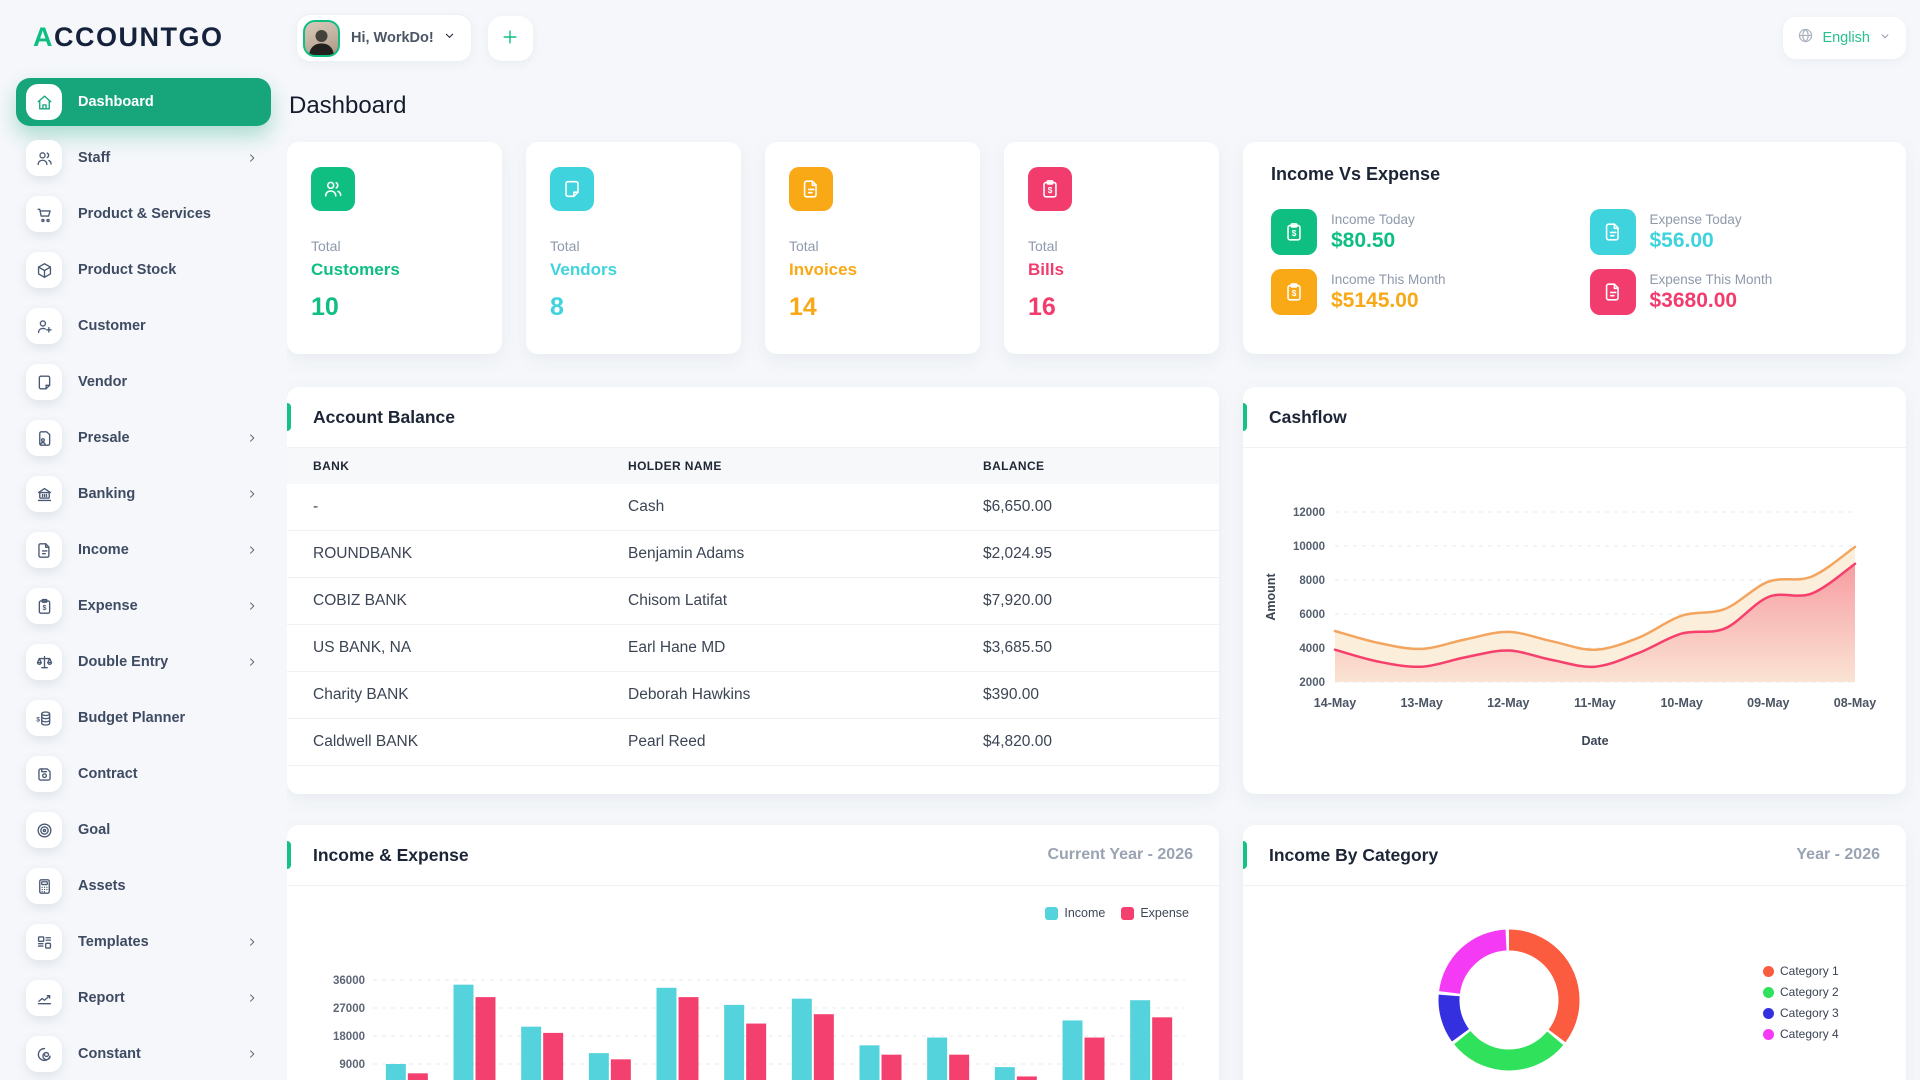 This screenshot has width=1920, height=1080. What do you see at coordinates (1308, 416) in the screenshot?
I see `cashflow-title: Cashflow` at bounding box center [1308, 416].